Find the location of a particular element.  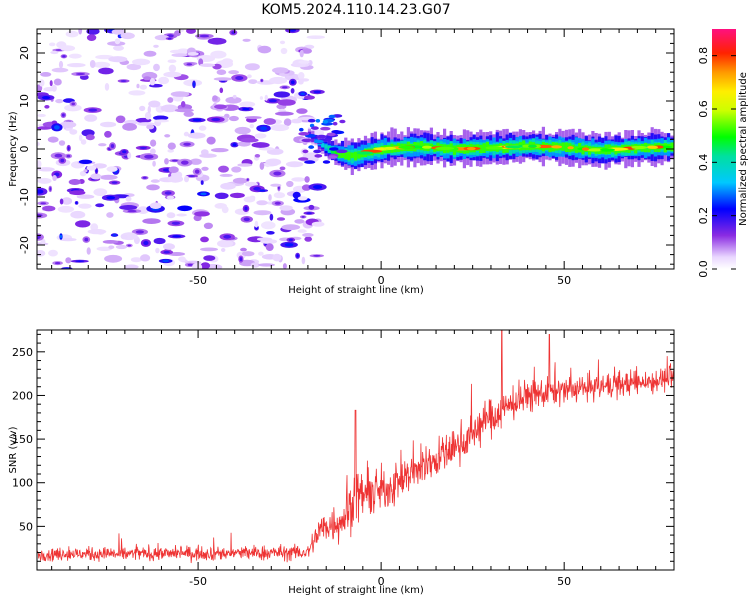

figure-title: KOM5.2024.110.14.23.G07 is located at coordinates (355, 10).